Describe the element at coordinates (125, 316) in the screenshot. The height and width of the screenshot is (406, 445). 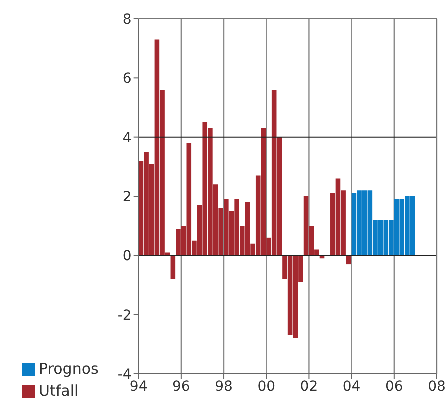
I see `y-tick-label: -2` at that location.